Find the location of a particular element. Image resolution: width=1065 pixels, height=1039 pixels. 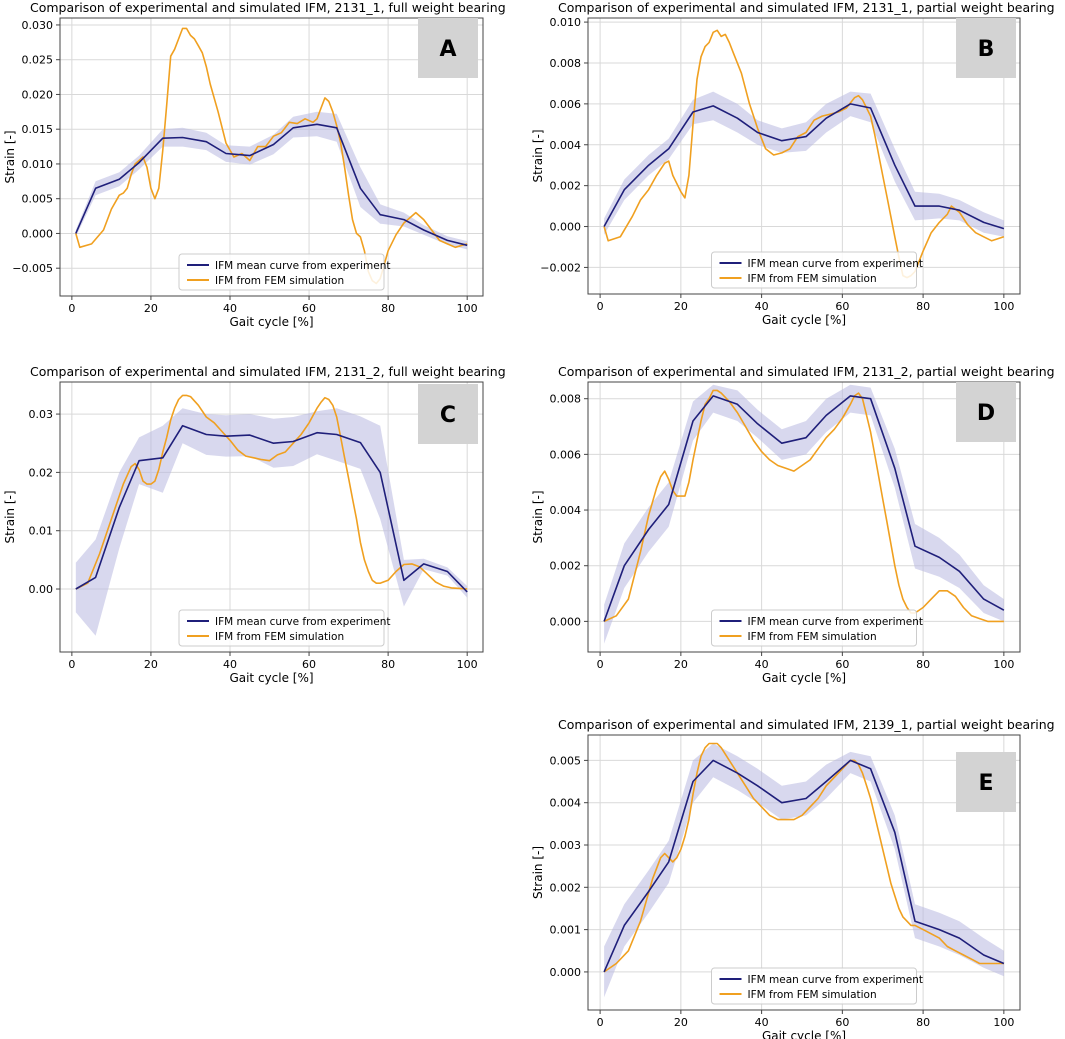

y-tick-label: 0.030 is located at coordinates (38, 25).